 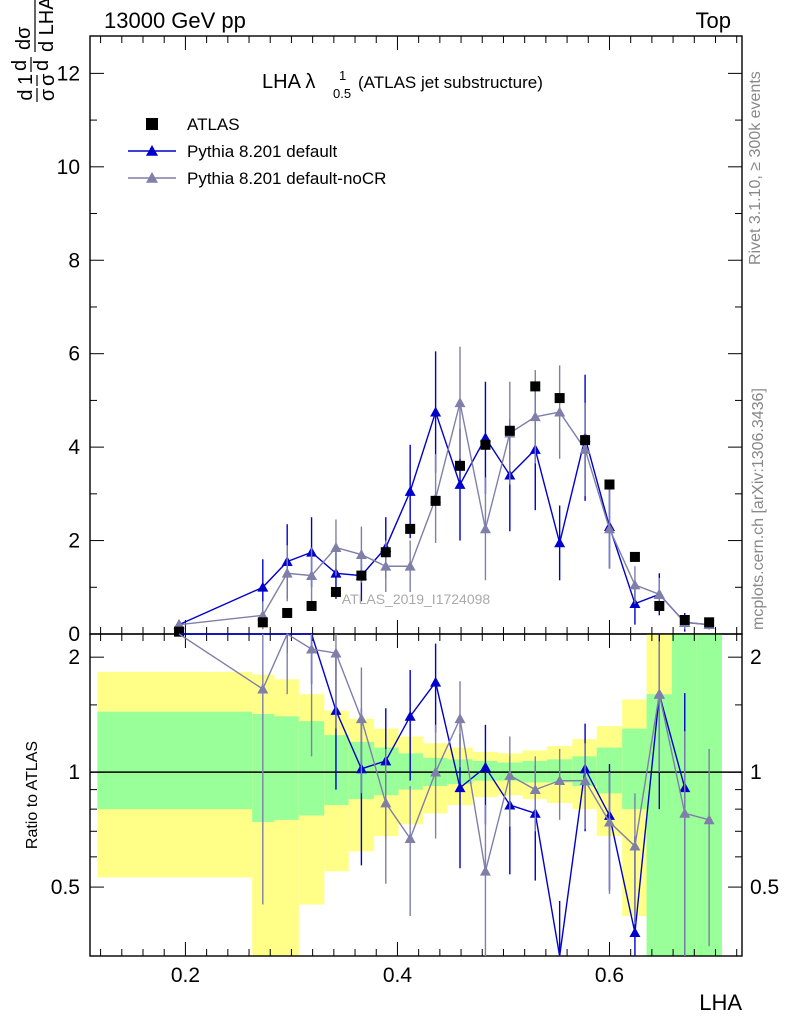 I want to click on plot-title: LHA λ 1 0.5 (ATLAS jet substructure), so click(x=402, y=84).